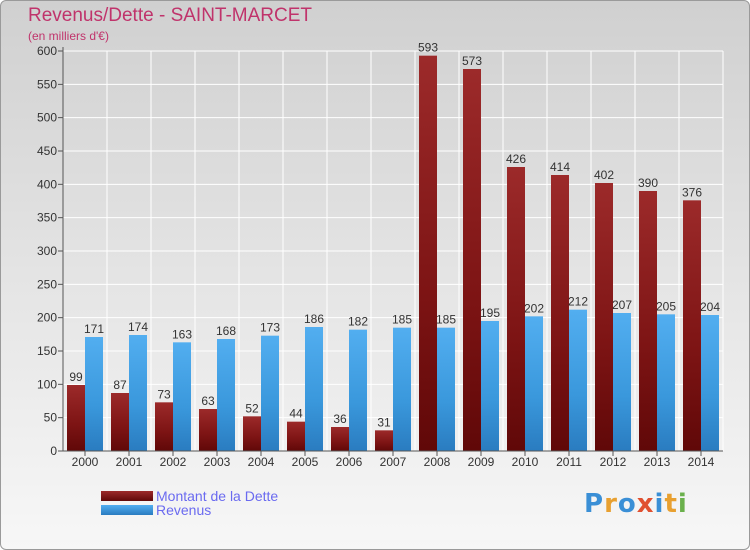 Image resolution: width=750 pixels, height=550 pixels. What do you see at coordinates (170, 15) in the screenshot?
I see `chart-title: Revenus/Dette - SAINT-MARCET` at bounding box center [170, 15].